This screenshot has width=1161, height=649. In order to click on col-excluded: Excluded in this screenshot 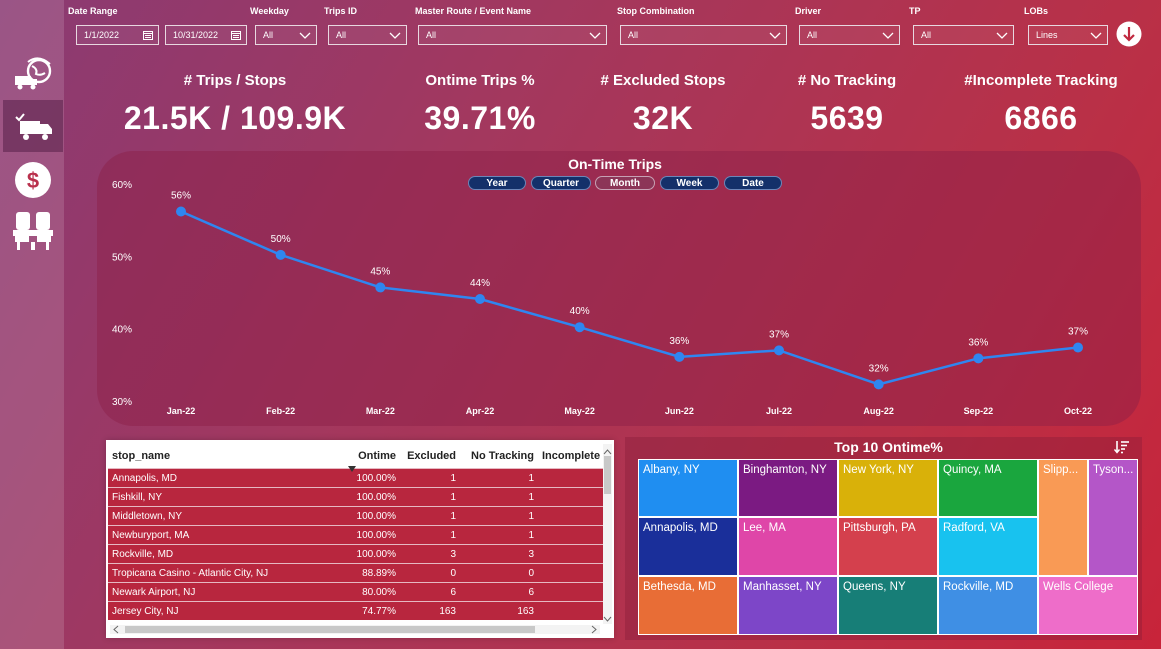, I will do `click(431, 456)`.